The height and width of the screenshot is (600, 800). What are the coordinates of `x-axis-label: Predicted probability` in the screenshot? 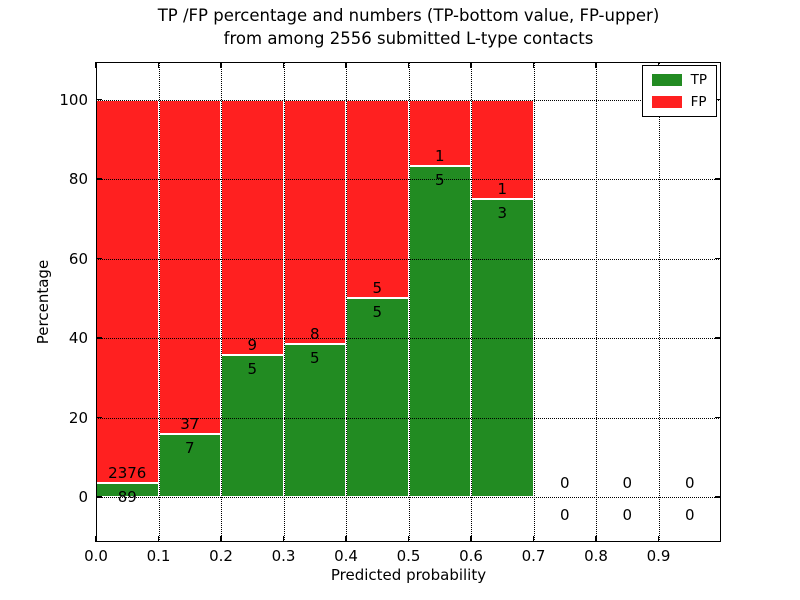 It's located at (408, 575).